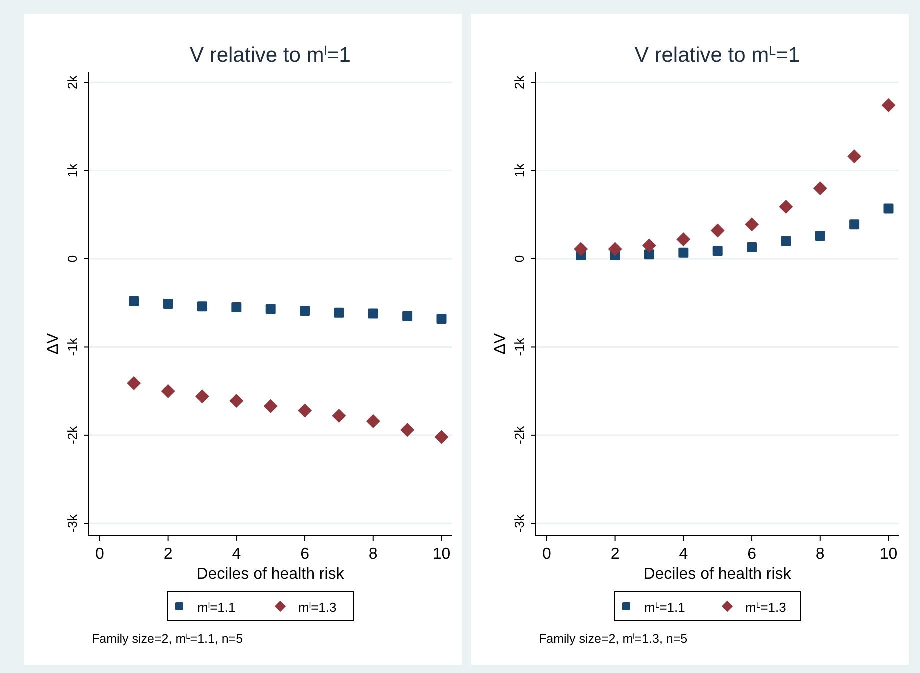 This screenshot has height=673, width=920. Describe the element at coordinates (766, 607) in the screenshot. I see `legend-label: m$^{L}$=1.3` at that location.